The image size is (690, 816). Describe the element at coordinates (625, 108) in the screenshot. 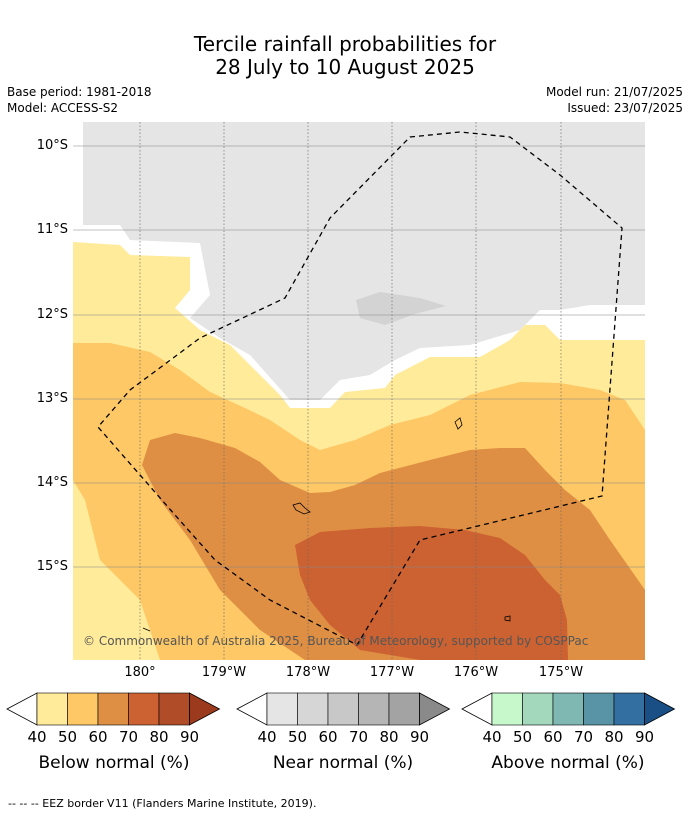

I see `issued-date: Issued: 23/07/2025` at that location.